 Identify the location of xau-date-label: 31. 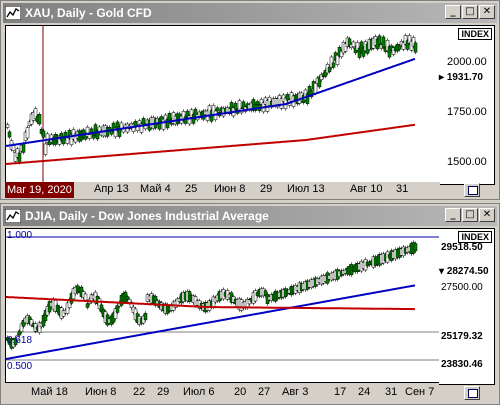
(402, 189).